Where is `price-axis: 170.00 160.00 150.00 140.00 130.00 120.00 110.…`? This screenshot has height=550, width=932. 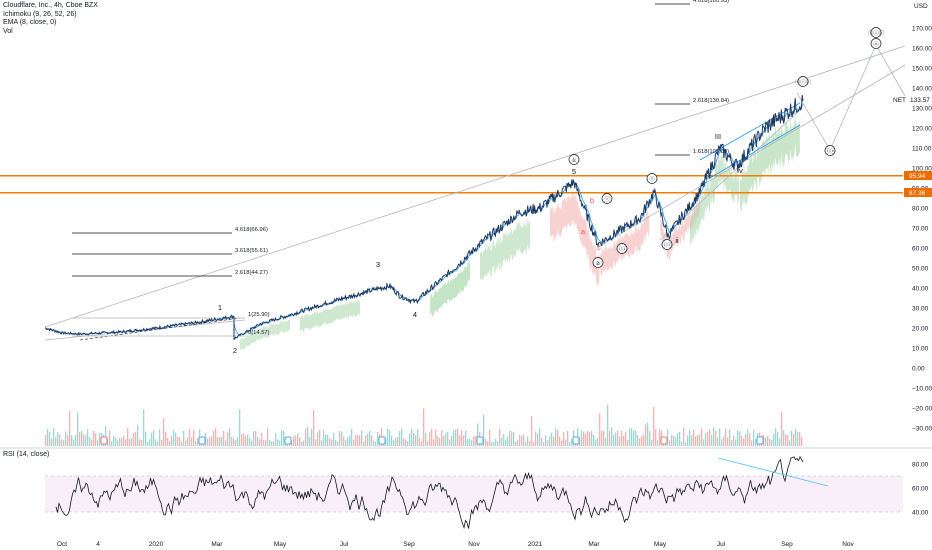 price-axis: 170.00 160.00 150.00 140.00 130.00 120.00 110.… is located at coordinates (922, 229).